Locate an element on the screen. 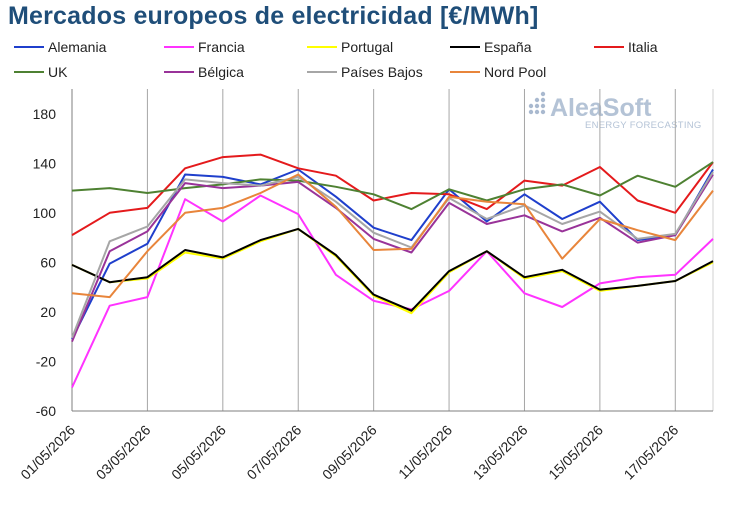 The width and height of the screenshot is (730, 509). aleasoft-logo: AleaSoft ENERGY FORECASTING is located at coordinates (615, 111).